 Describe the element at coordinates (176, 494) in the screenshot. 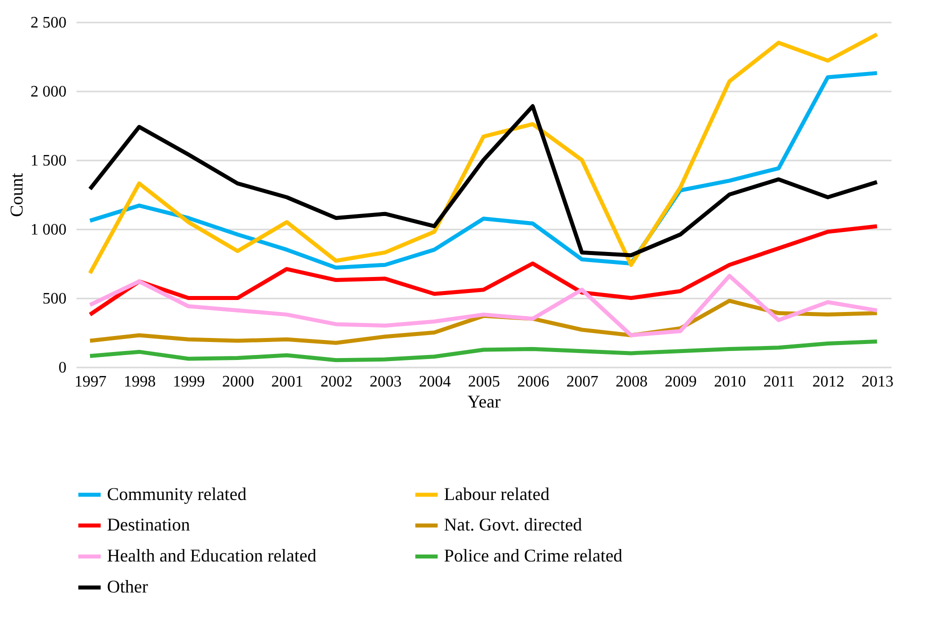

I see `legend-label: Community related` at that location.